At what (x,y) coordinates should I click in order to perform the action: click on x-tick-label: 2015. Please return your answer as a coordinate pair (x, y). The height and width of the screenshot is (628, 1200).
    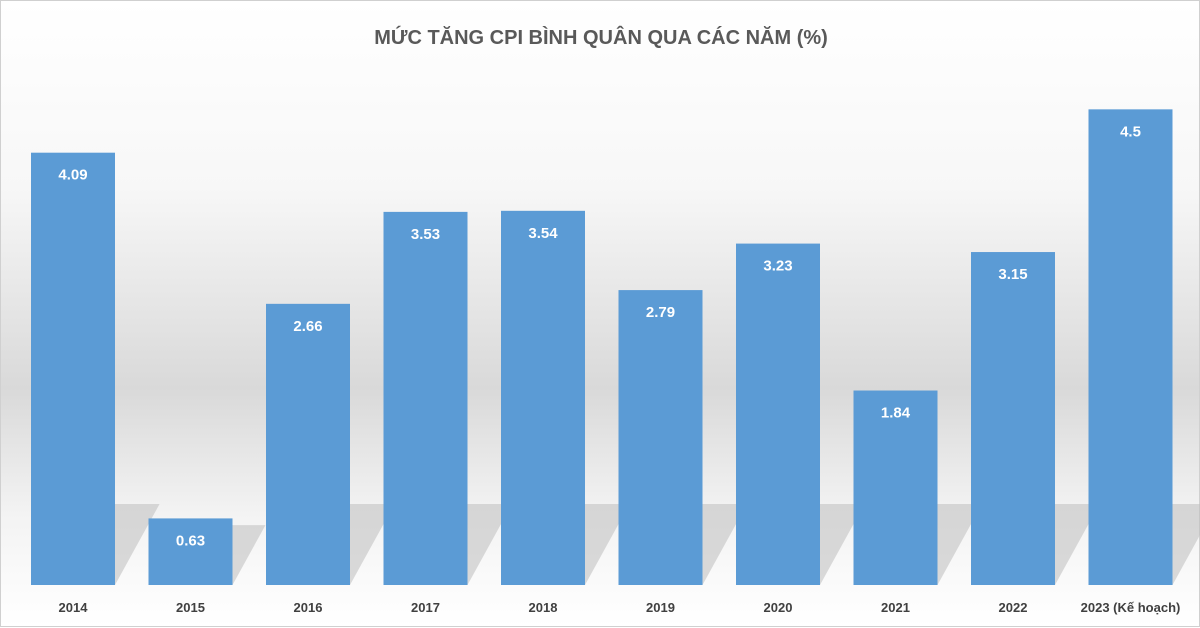
    Looking at the image, I should click on (190, 607).